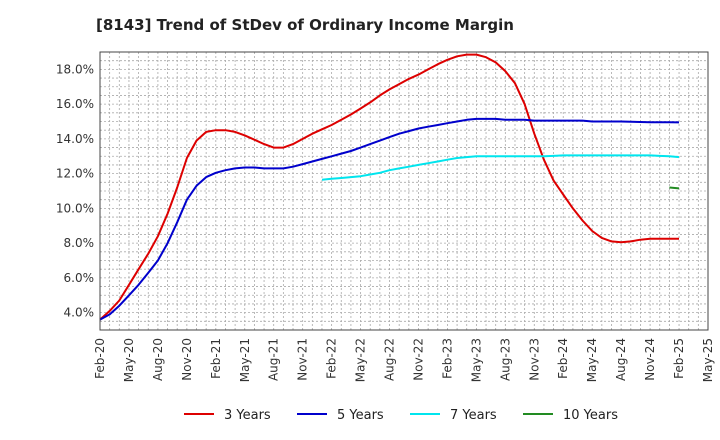 This screenshot has width=720, height=440. I want to click on y-tick-label: 18.0%, so click(75, 69).